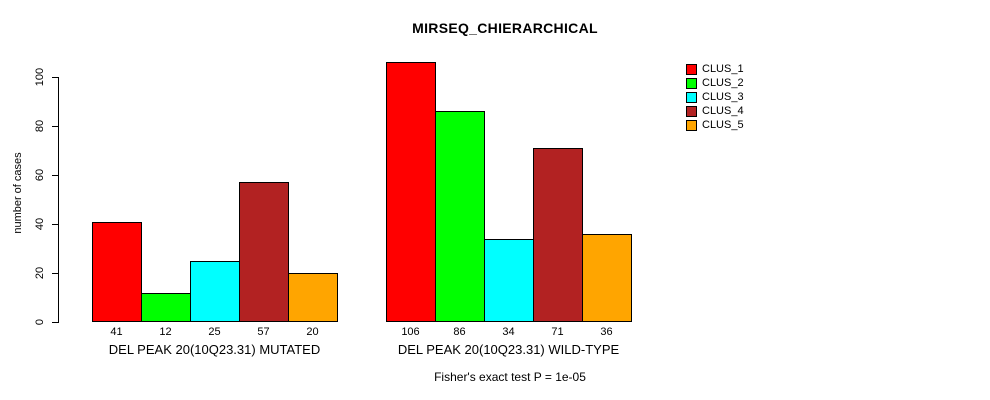 The image size is (990, 400). What do you see at coordinates (558, 235) in the screenshot?
I see `bar-clus_4-group2` at bounding box center [558, 235].